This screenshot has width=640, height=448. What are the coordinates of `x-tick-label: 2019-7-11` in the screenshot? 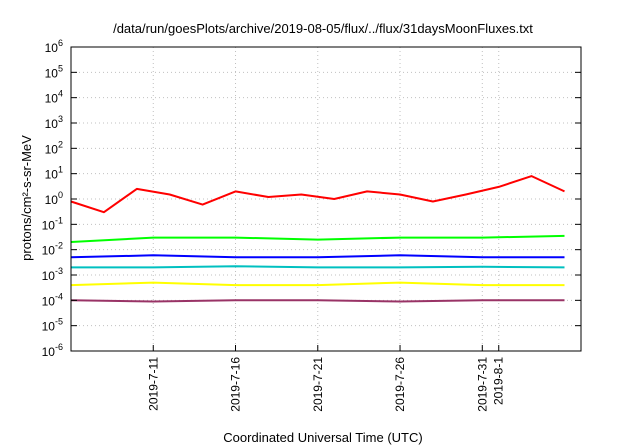 It's located at (153, 384).